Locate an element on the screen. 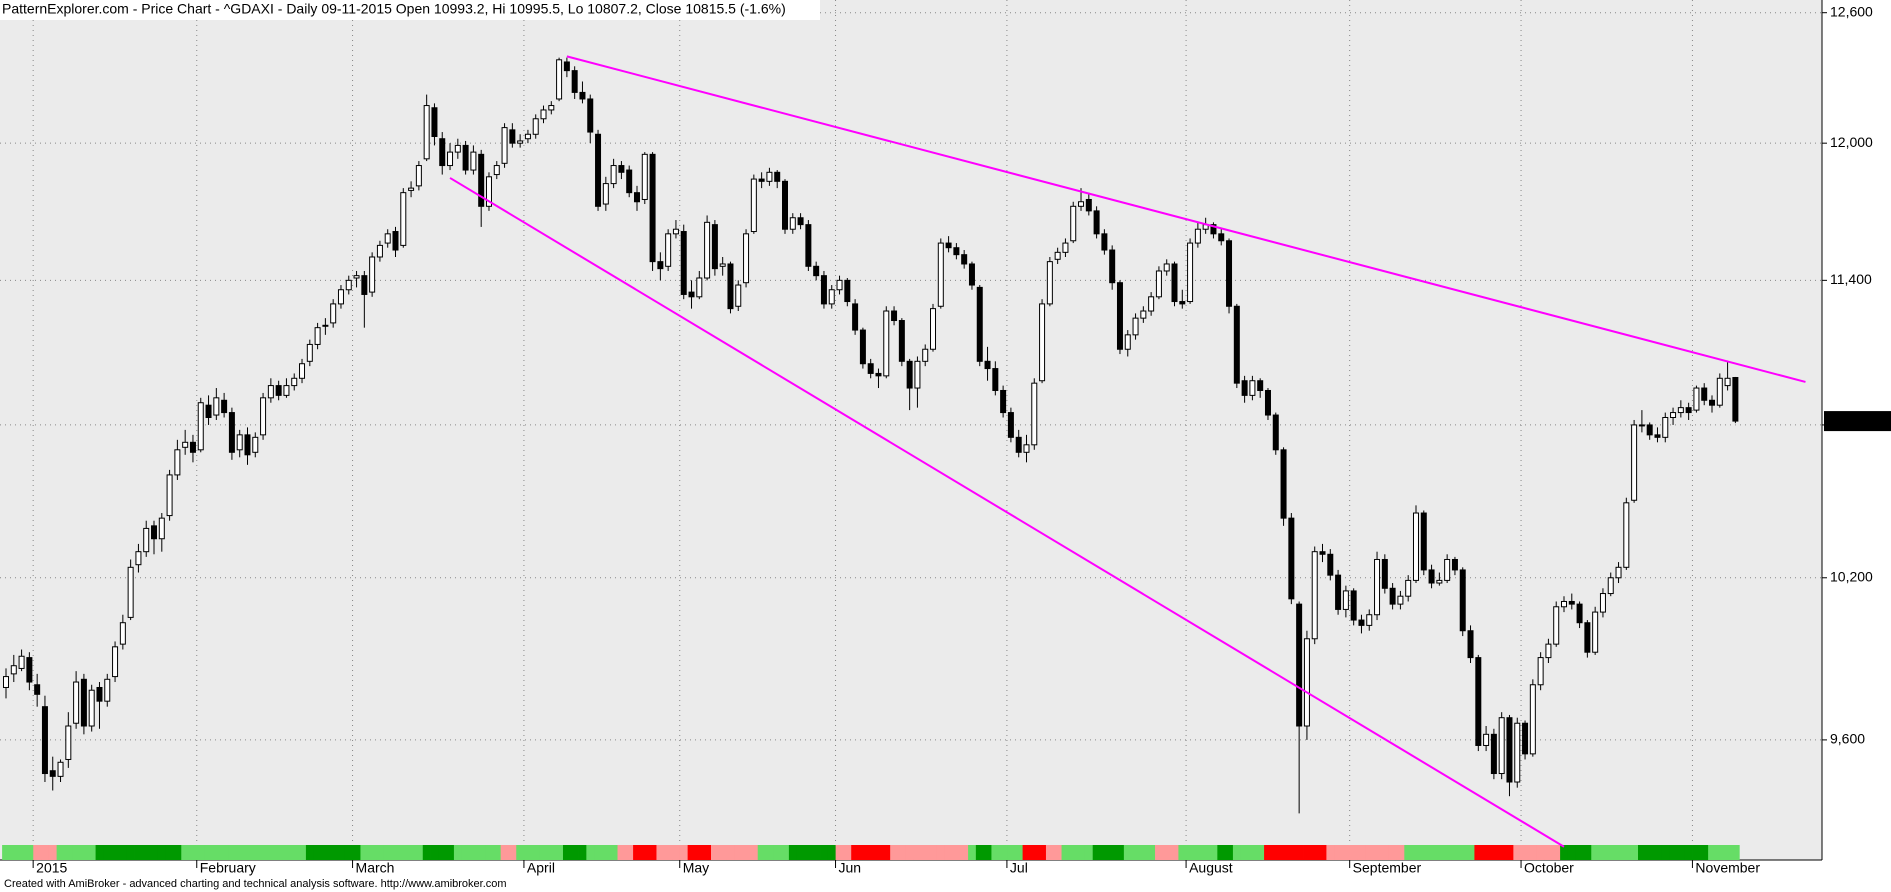  x-tick-label: February is located at coordinates (228, 868).